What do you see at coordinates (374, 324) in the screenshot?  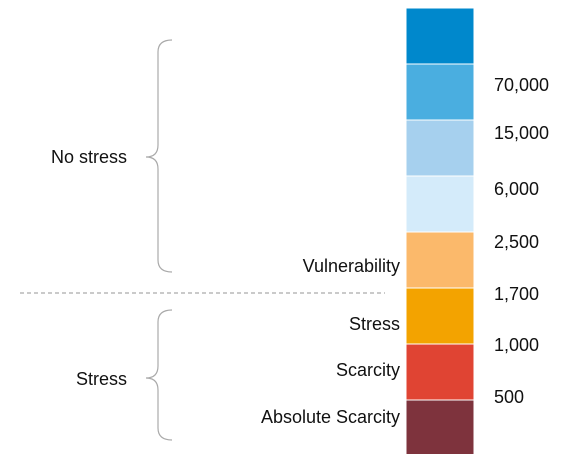 I see `level-label: Stress` at bounding box center [374, 324].